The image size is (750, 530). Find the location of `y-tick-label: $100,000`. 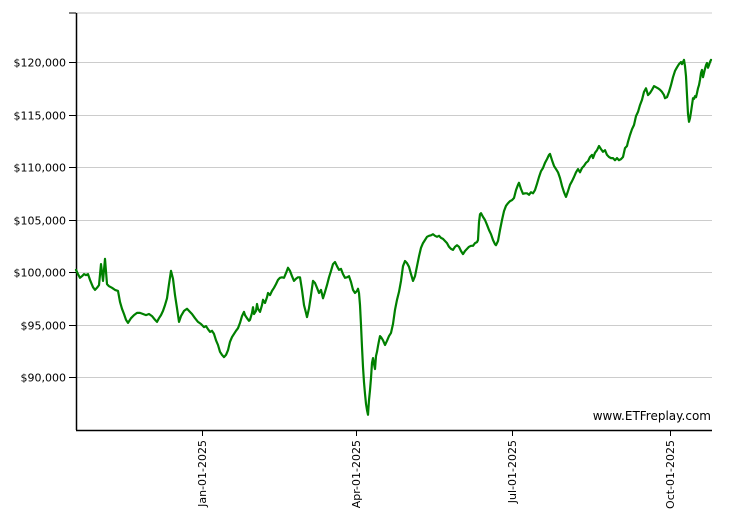

y-tick-label: $100,000 is located at coordinates (40, 273).